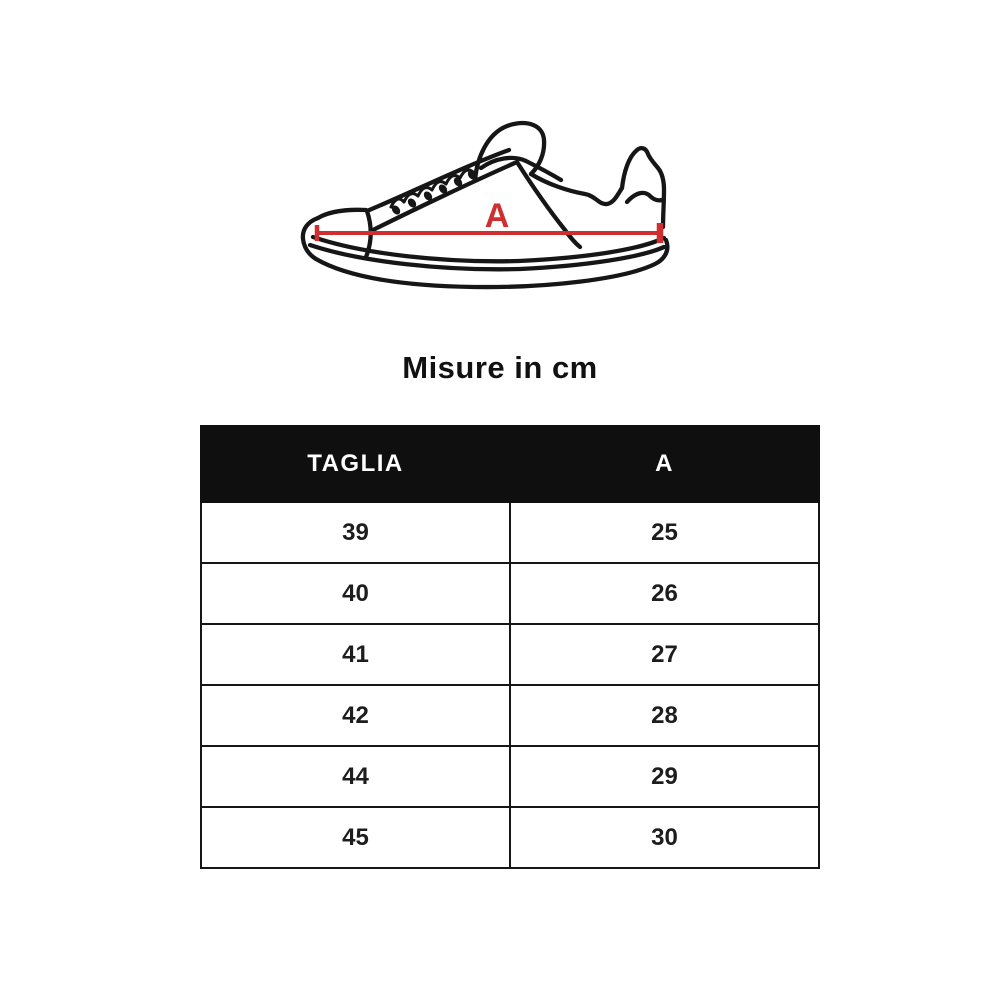  I want to click on measurement-line-a, so click(489, 233).